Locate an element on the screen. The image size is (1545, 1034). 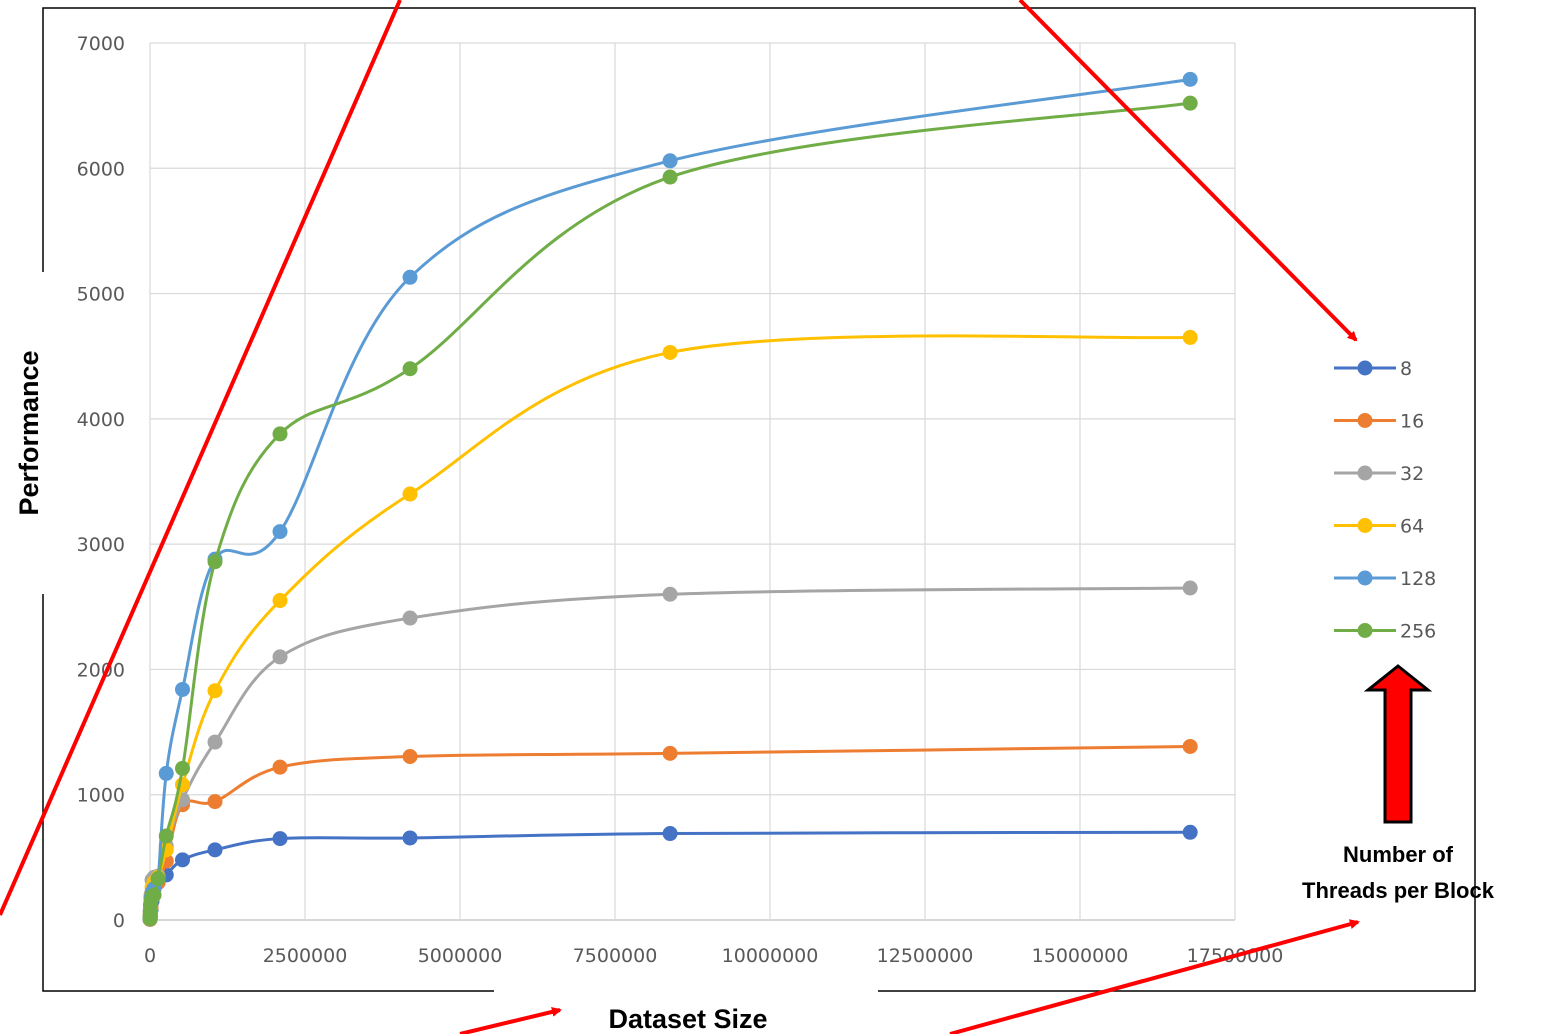
y-tick-label: 6000 is located at coordinates (101, 169).